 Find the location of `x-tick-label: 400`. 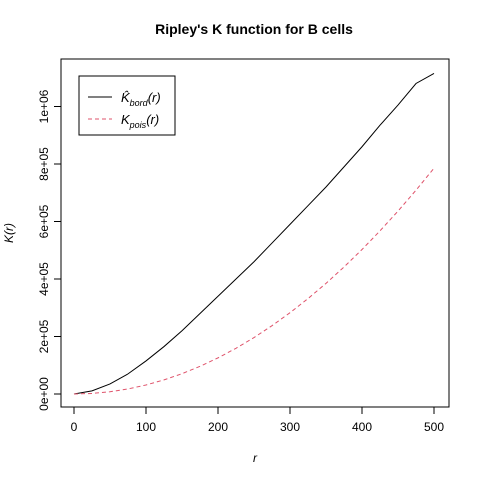

x-tick-label: 400 is located at coordinates (362, 427).